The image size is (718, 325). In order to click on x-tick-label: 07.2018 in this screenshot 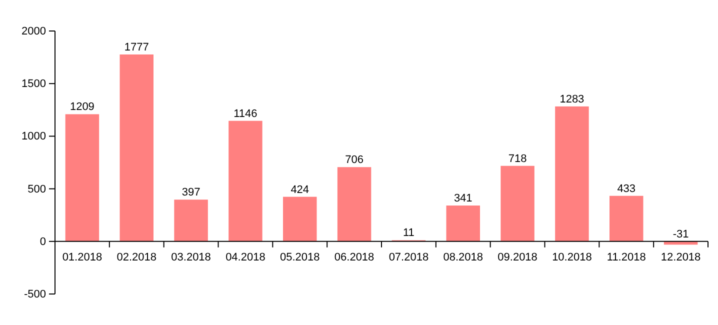, I will do `click(408, 257)`.